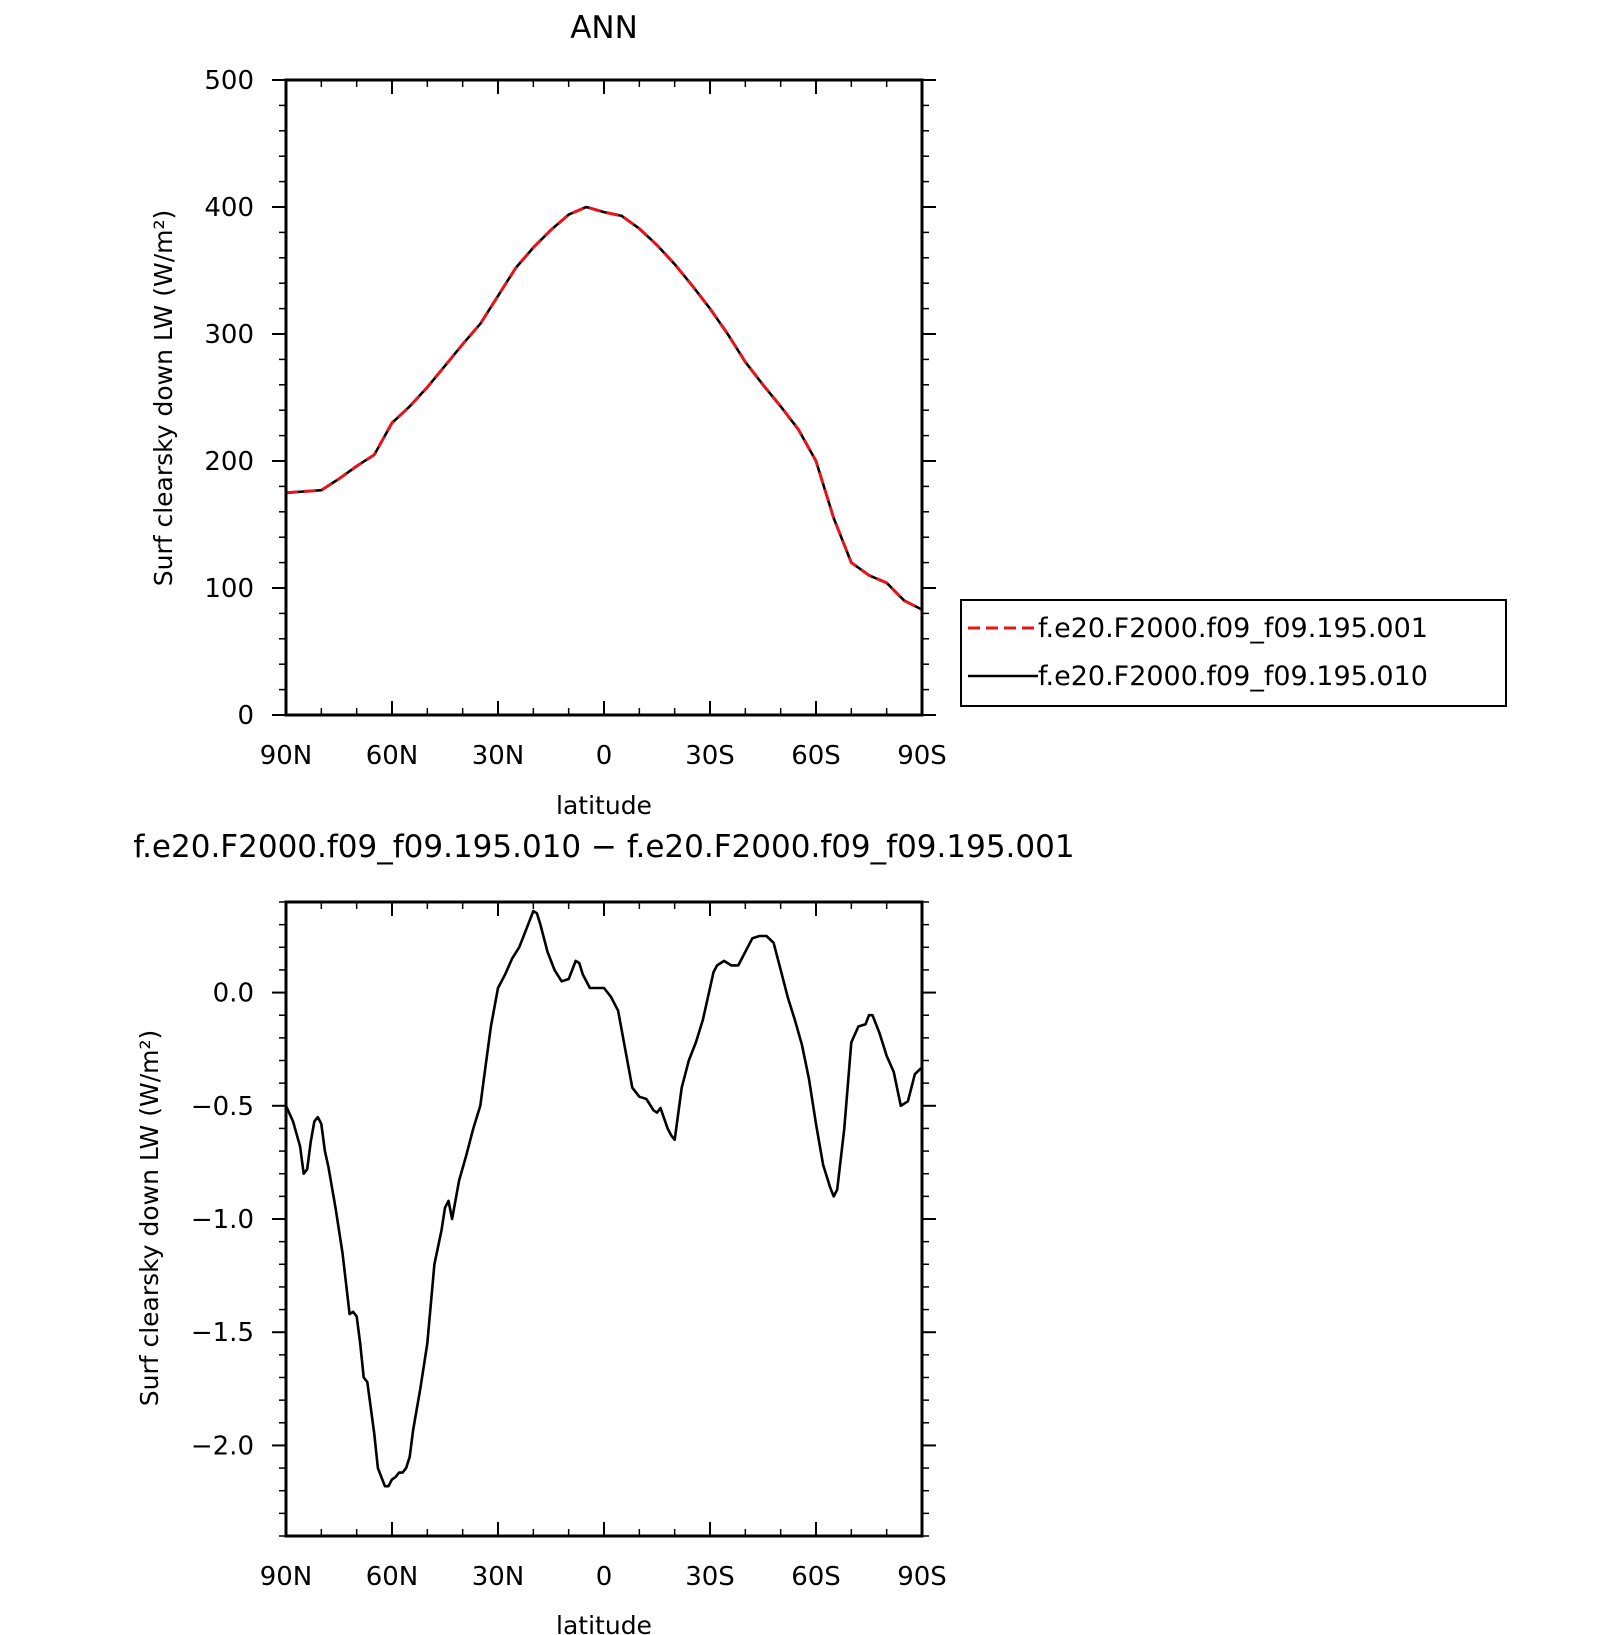  Describe the element at coordinates (604, 28) in the screenshot. I see `top-chart-title: ANN` at that location.